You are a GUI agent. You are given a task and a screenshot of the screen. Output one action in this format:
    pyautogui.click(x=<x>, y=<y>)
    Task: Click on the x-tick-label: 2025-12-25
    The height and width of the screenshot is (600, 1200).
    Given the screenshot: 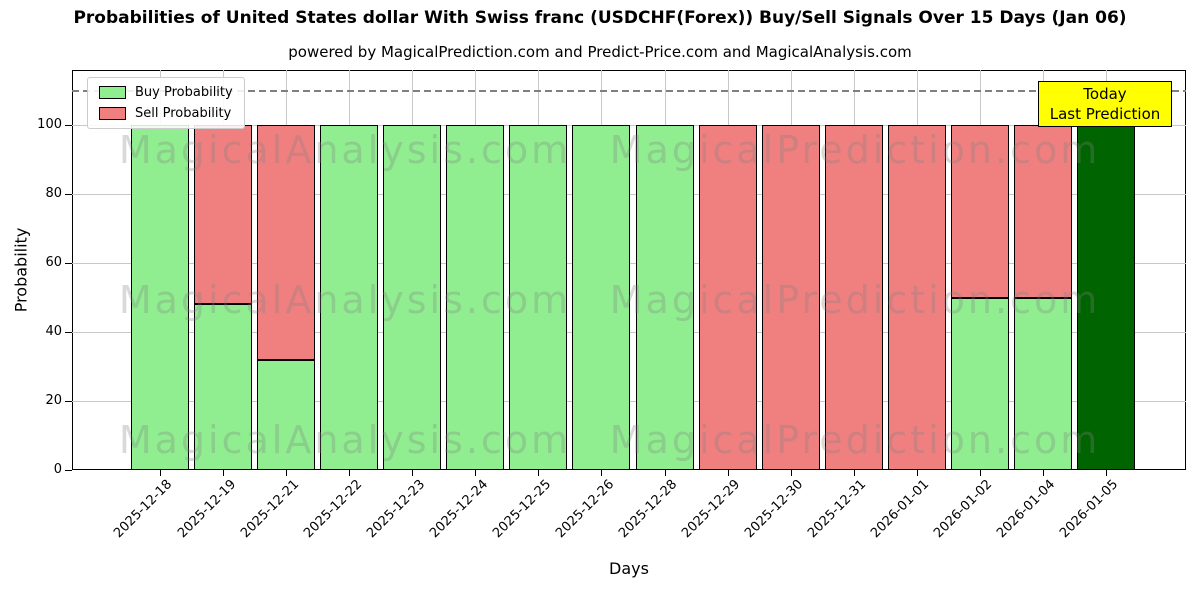 What is the action you would take?
    pyautogui.click(x=522, y=509)
    